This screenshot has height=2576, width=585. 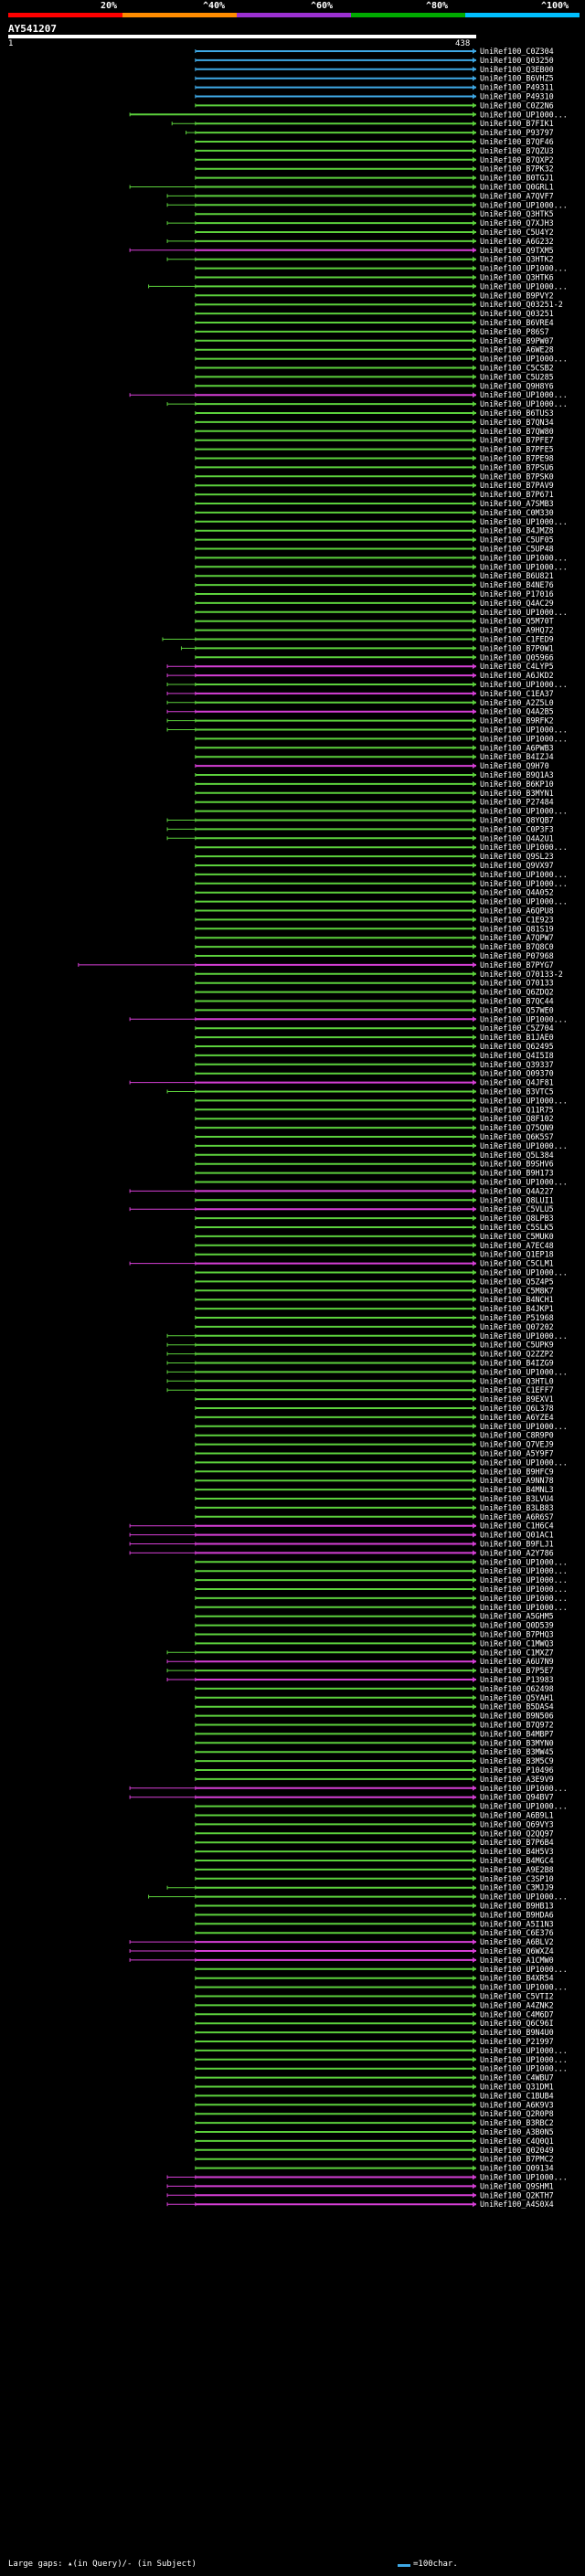 What do you see at coordinates (517, 911) in the screenshot?
I see `hit-label: UniRef100_A6QPU8` at bounding box center [517, 911].